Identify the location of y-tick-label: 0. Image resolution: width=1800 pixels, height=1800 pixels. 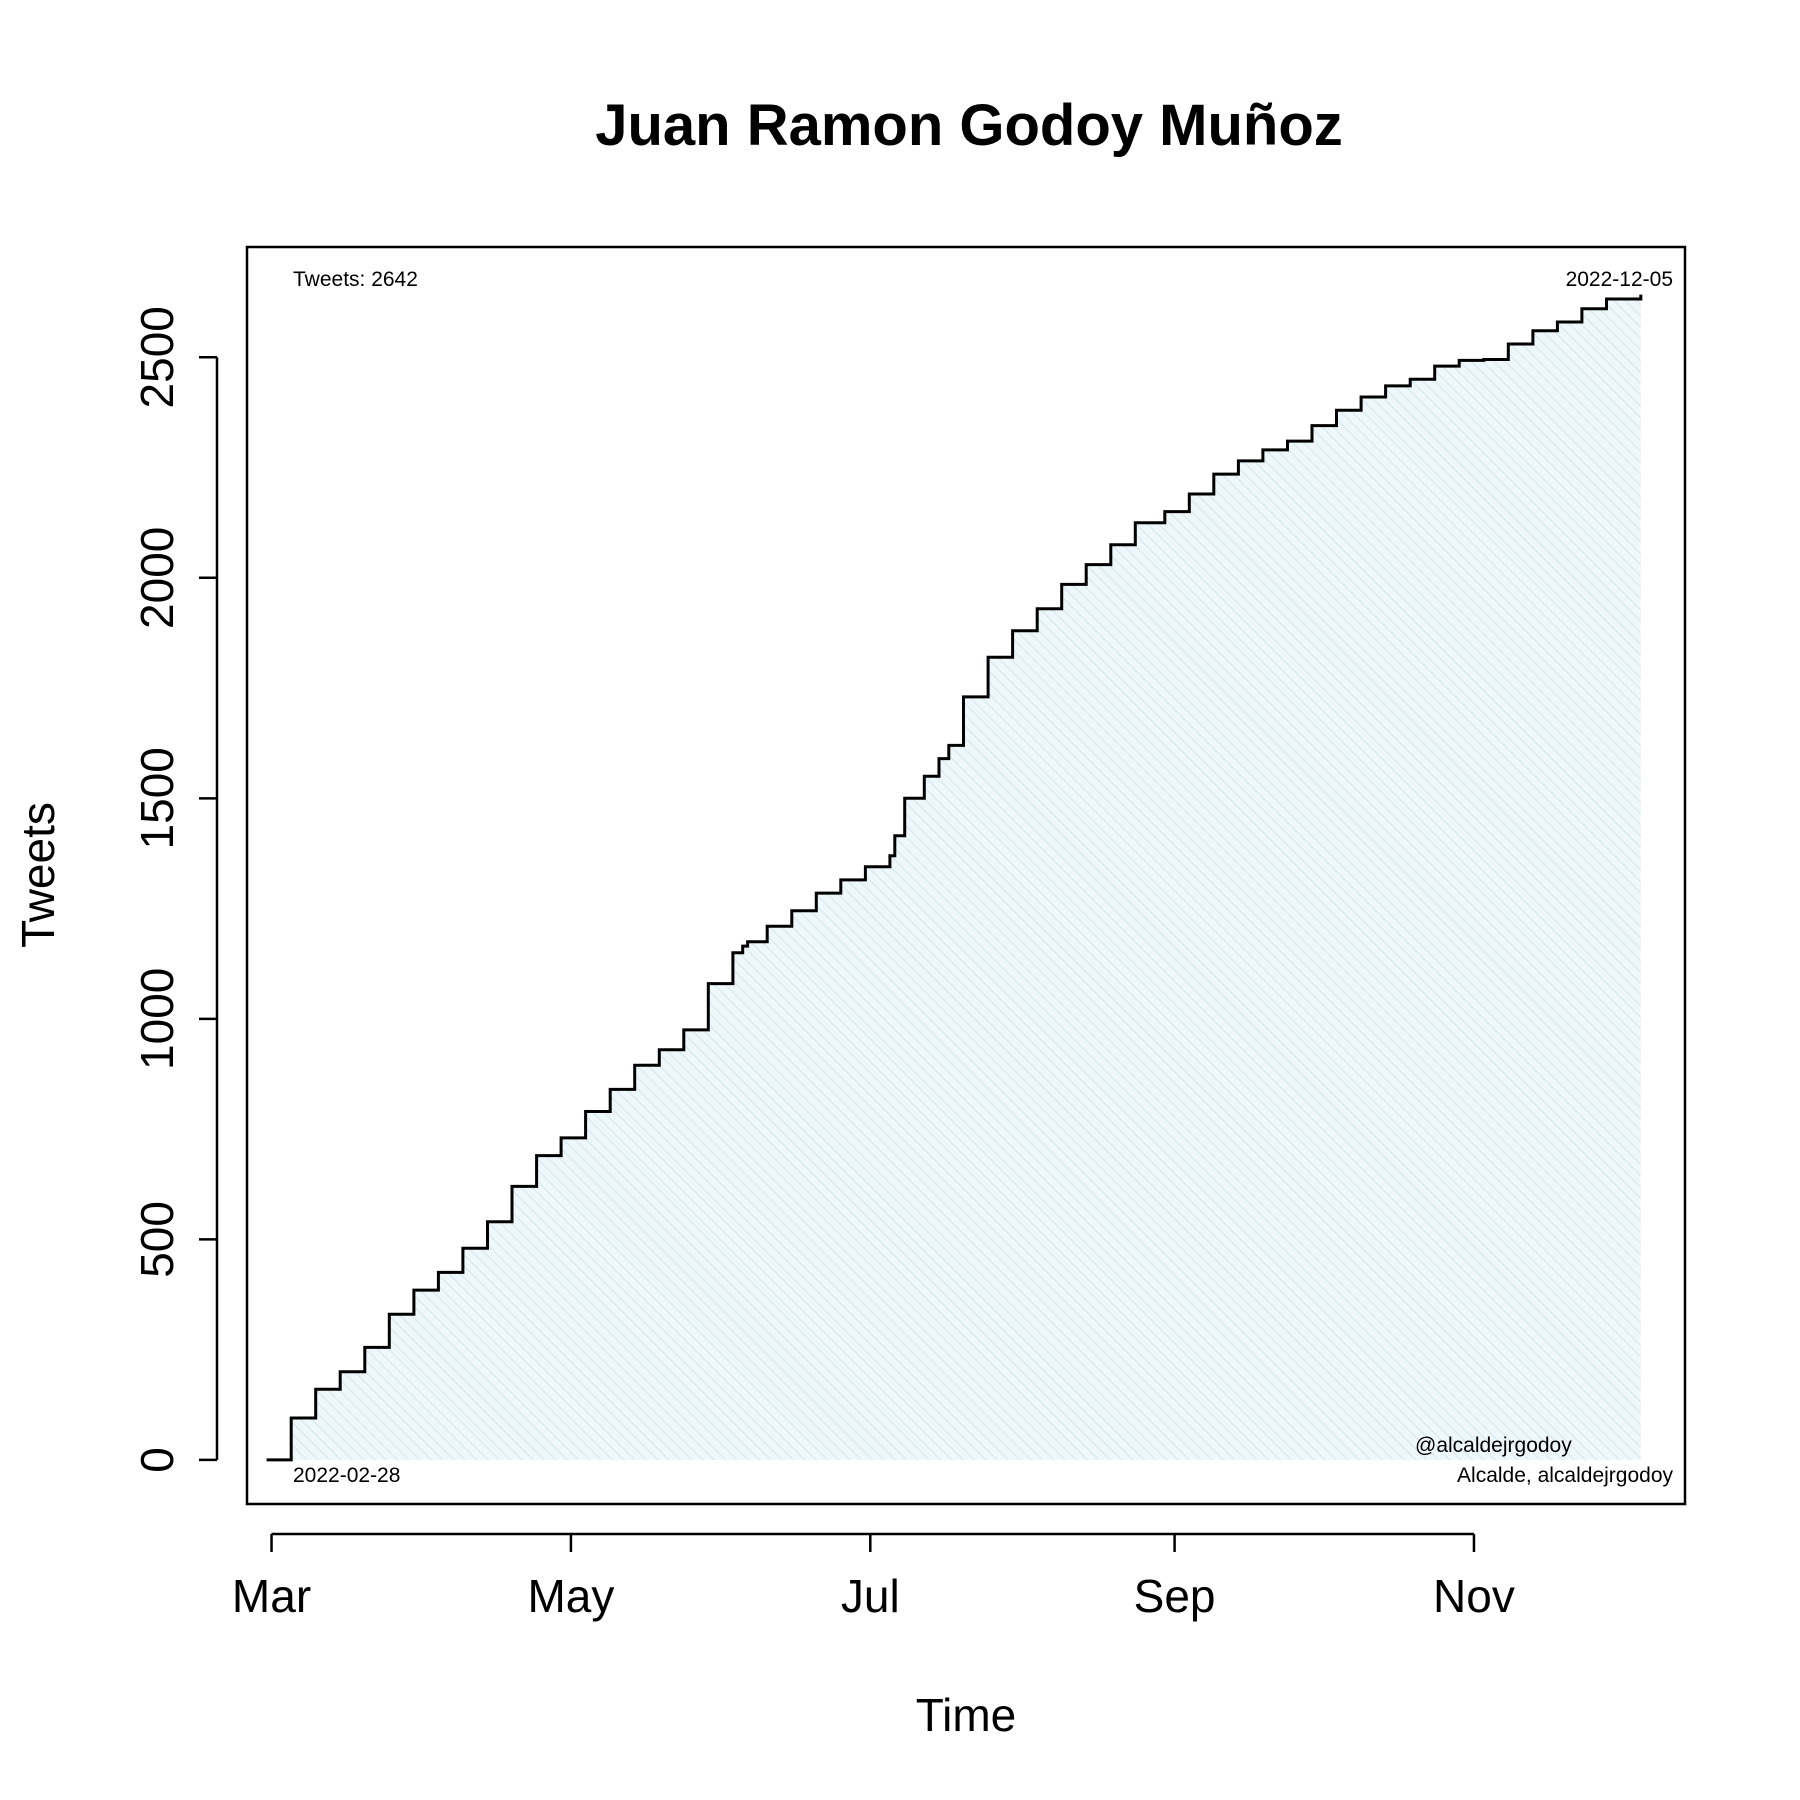
(157, 1460).